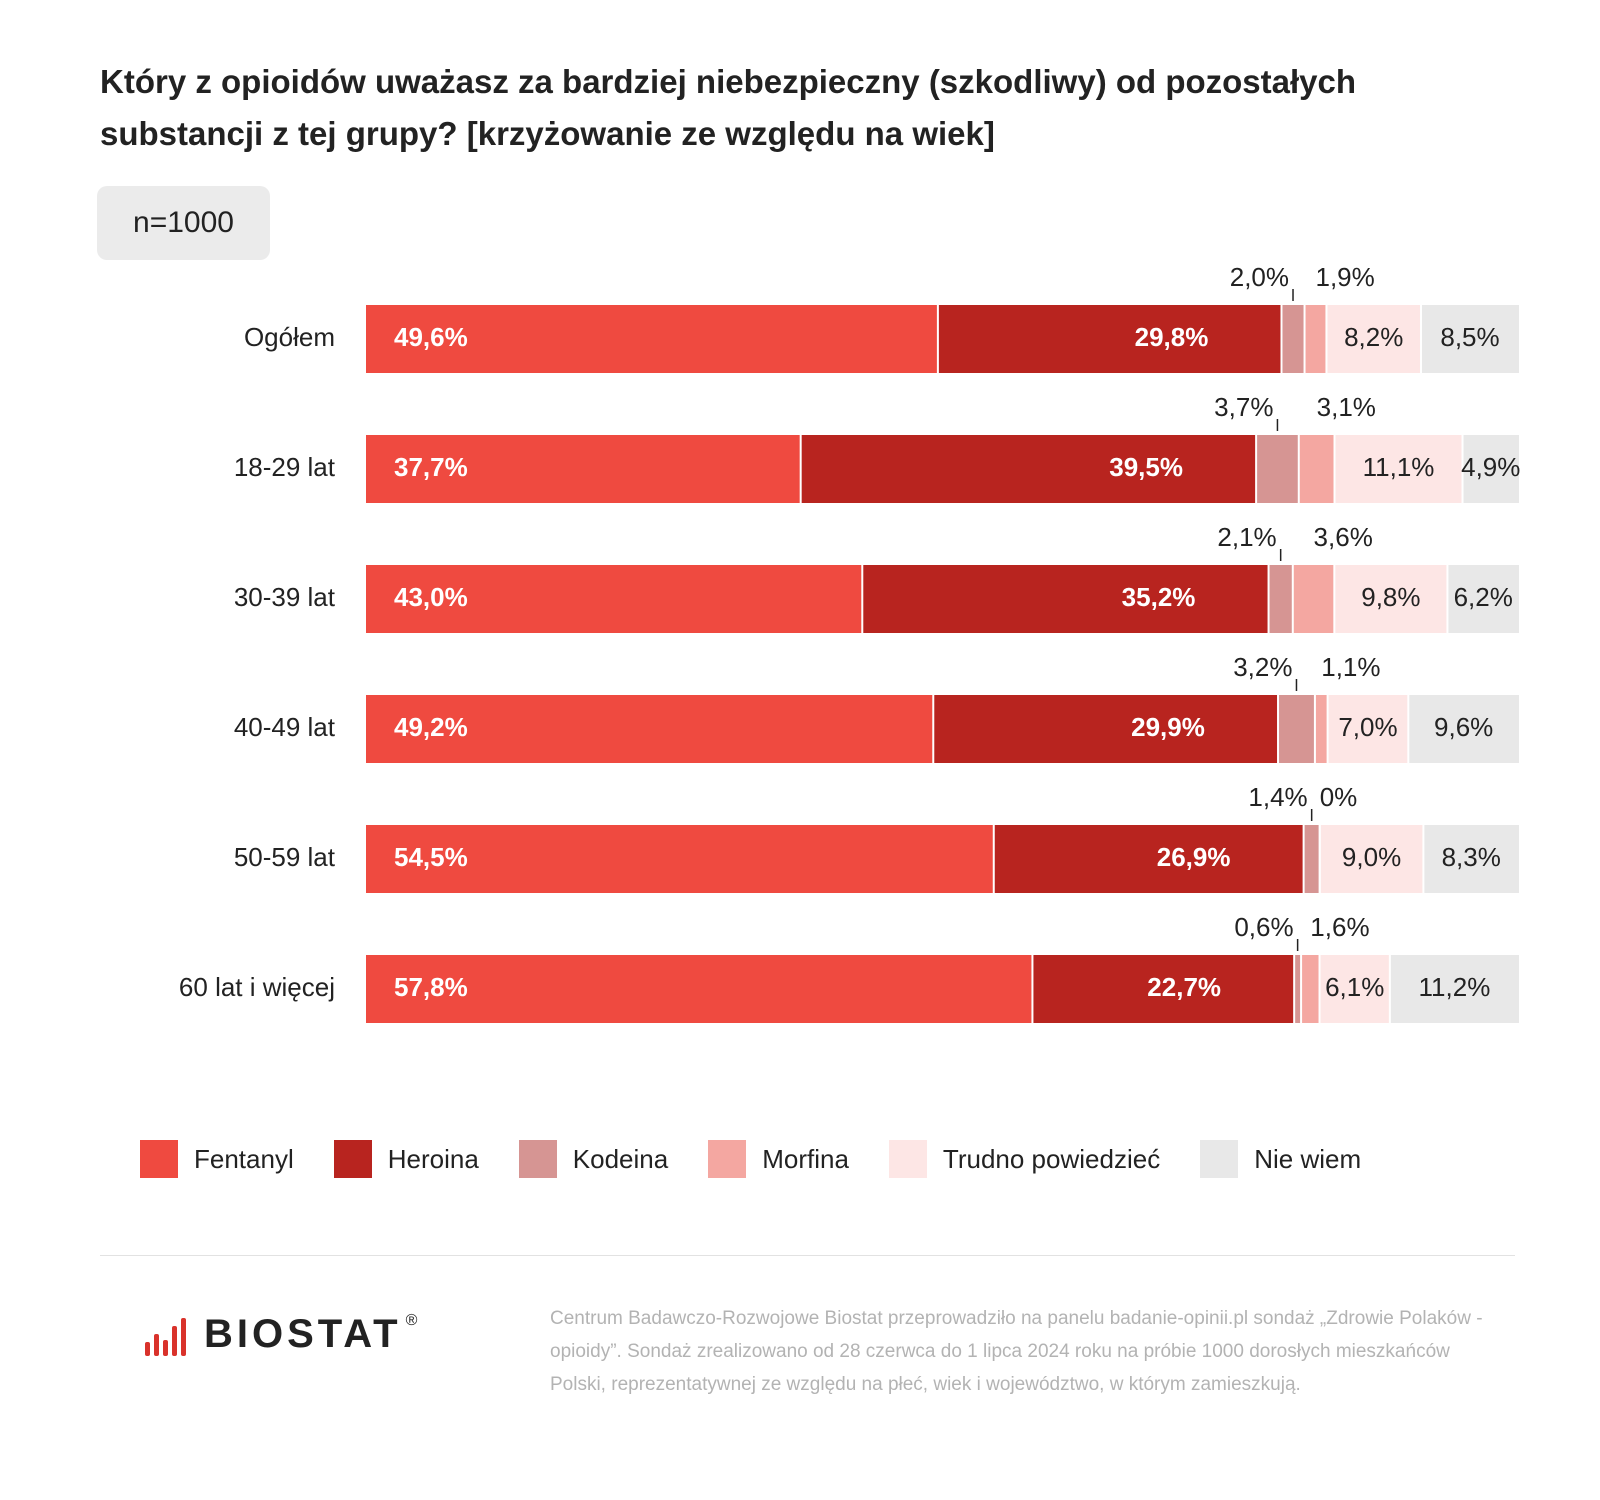 The width and height of the screenshot is (1600, 1500). I want to click on data-label: 3,6%, so click(1343, 537).